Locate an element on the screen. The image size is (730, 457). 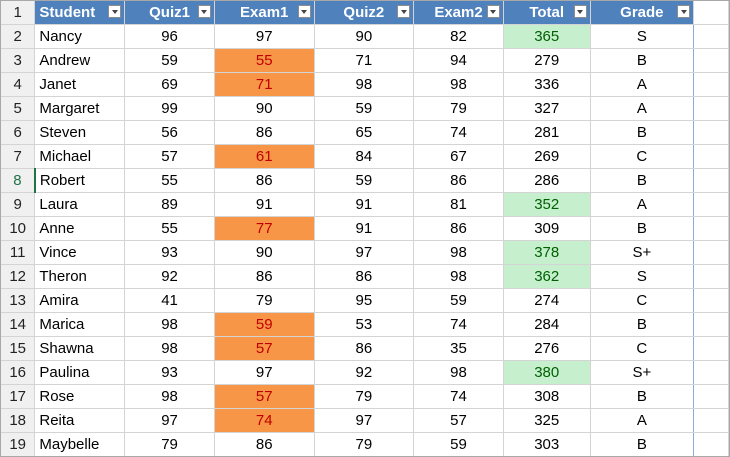
row-number: 17 is located at coordinates (18, 396).